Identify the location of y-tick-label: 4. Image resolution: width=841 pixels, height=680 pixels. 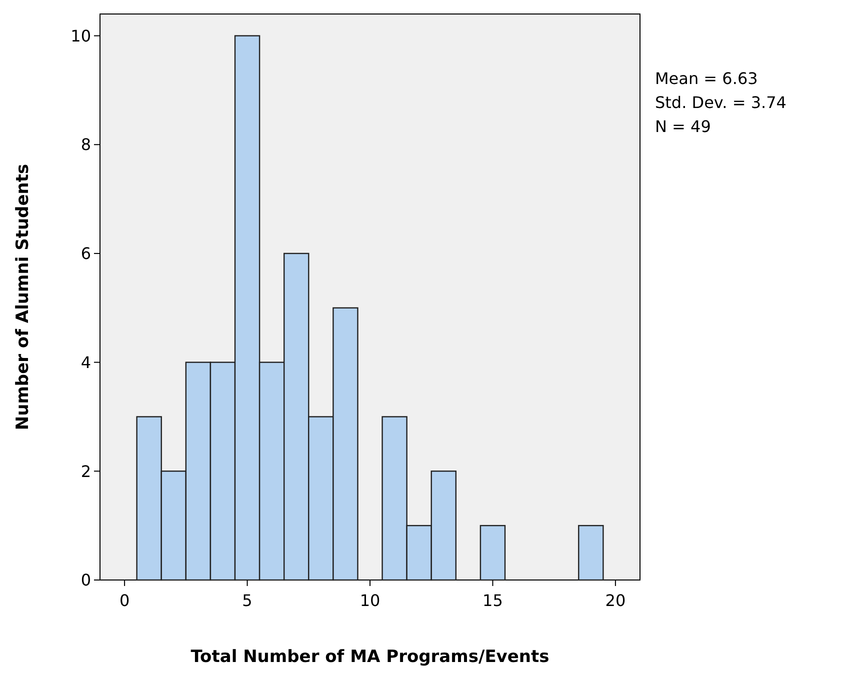
(85, 362).